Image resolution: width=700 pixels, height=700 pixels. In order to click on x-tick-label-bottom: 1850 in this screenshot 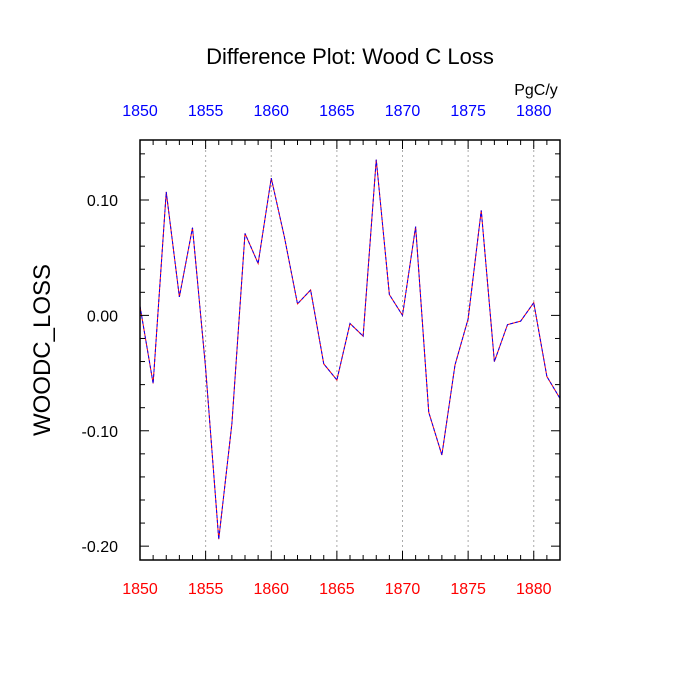, I will do `click(140, 589)`.